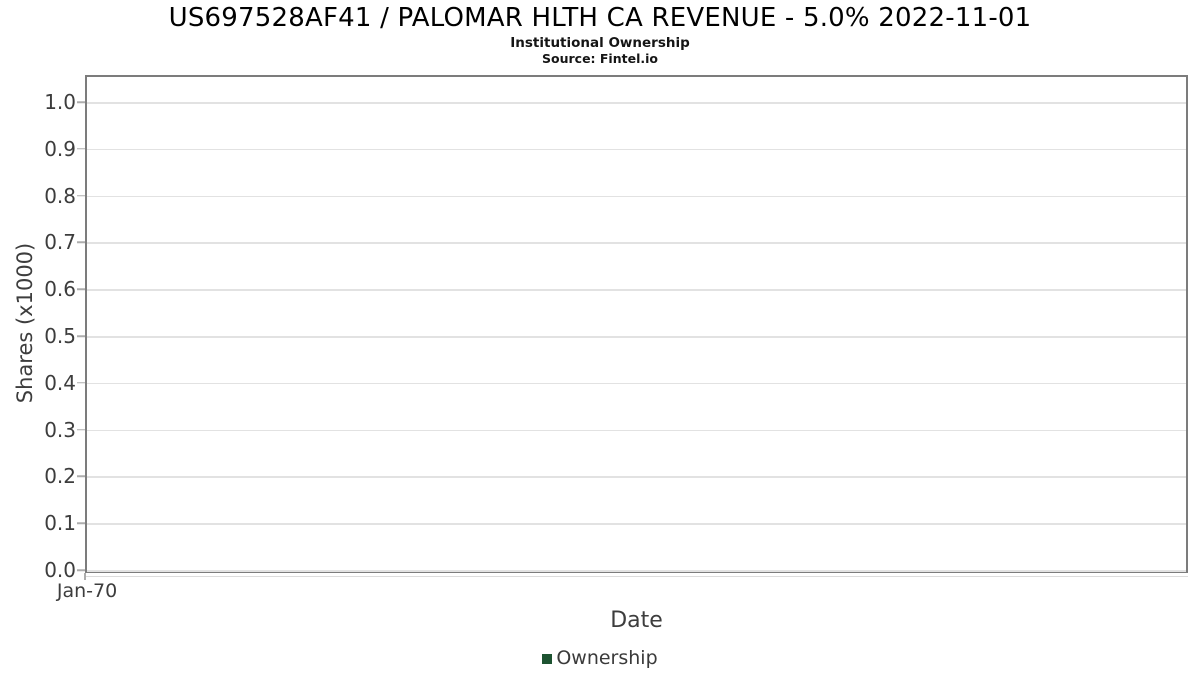 This screenshot has height=675, width=1200. I want to click on y-tick-label: 0.2, so click(60, 476).